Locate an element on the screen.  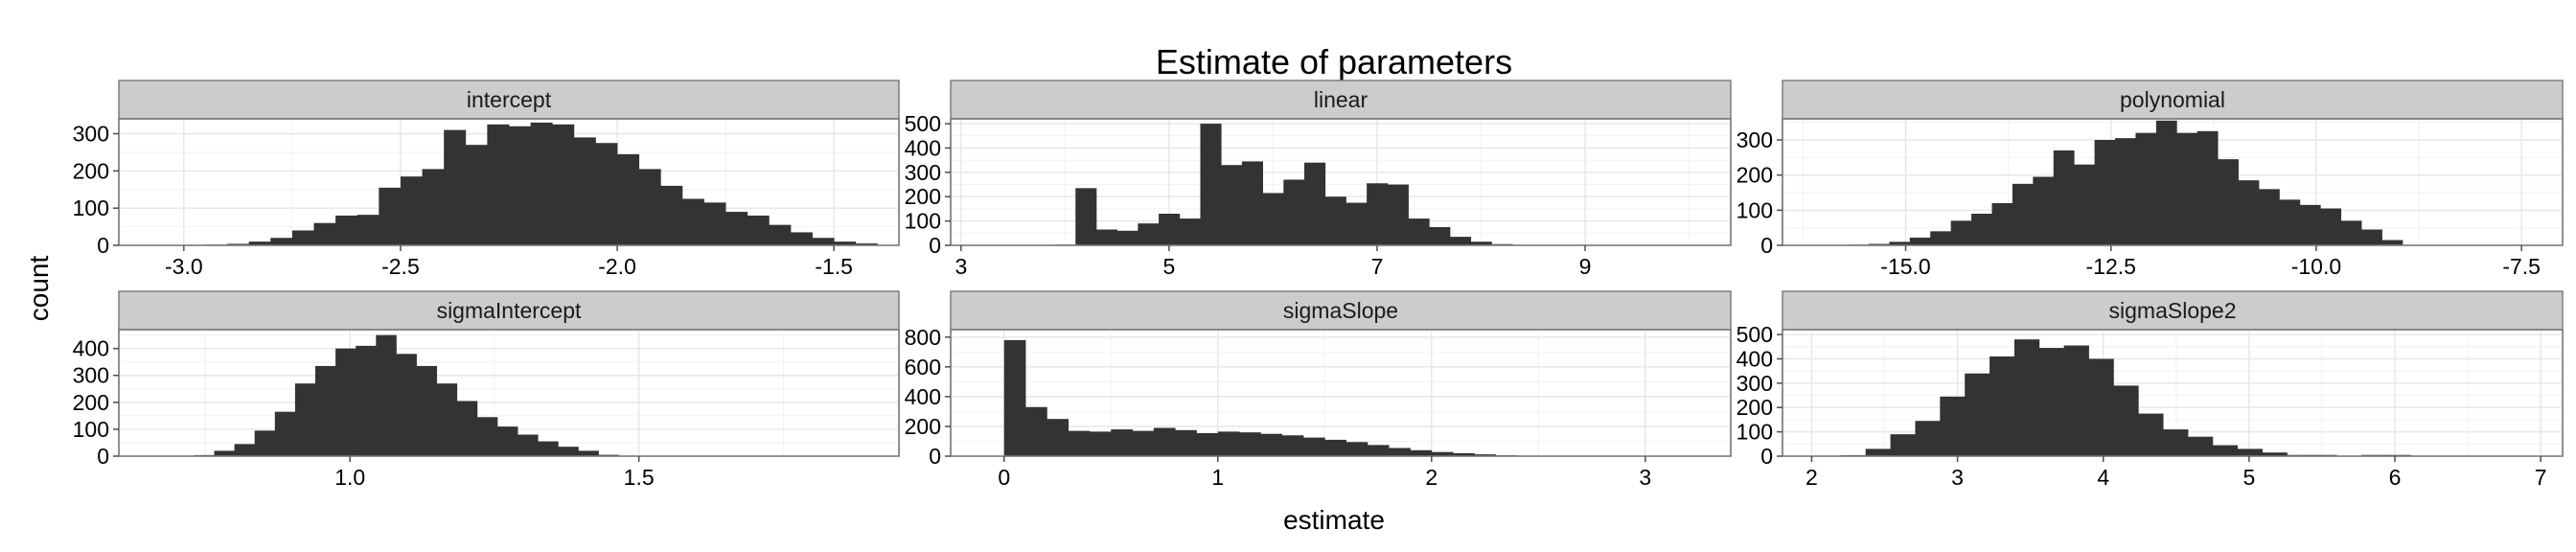
y-tick-label: 800 is located at coordinates (923, 337).